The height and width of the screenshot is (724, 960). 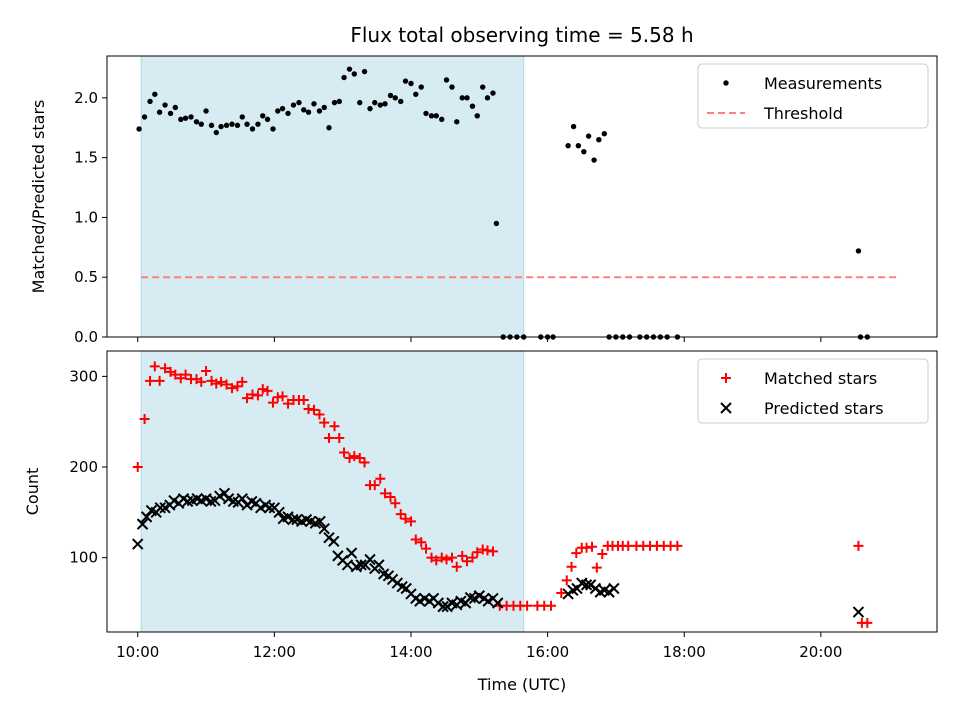 What do you see at coordinates (726, 83) in the screenshot?
I see `legend-marker` at bounding box center [726, 83].